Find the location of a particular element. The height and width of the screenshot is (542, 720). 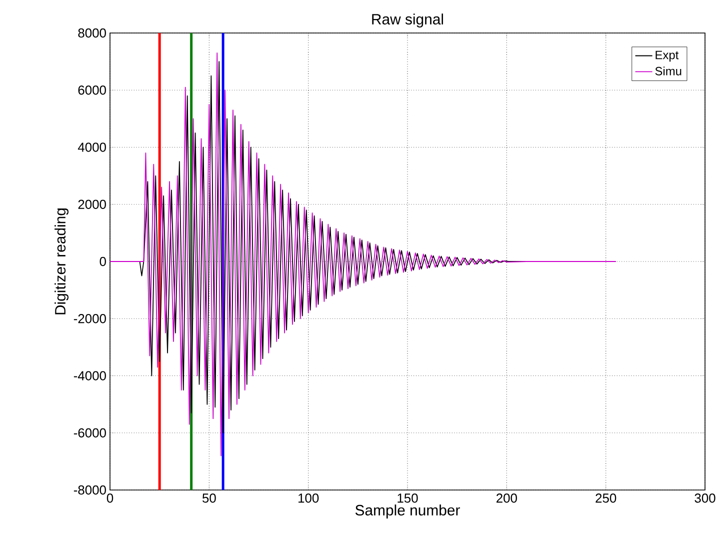

y-tick-label: 8000 is located at coordinates (92, 33).